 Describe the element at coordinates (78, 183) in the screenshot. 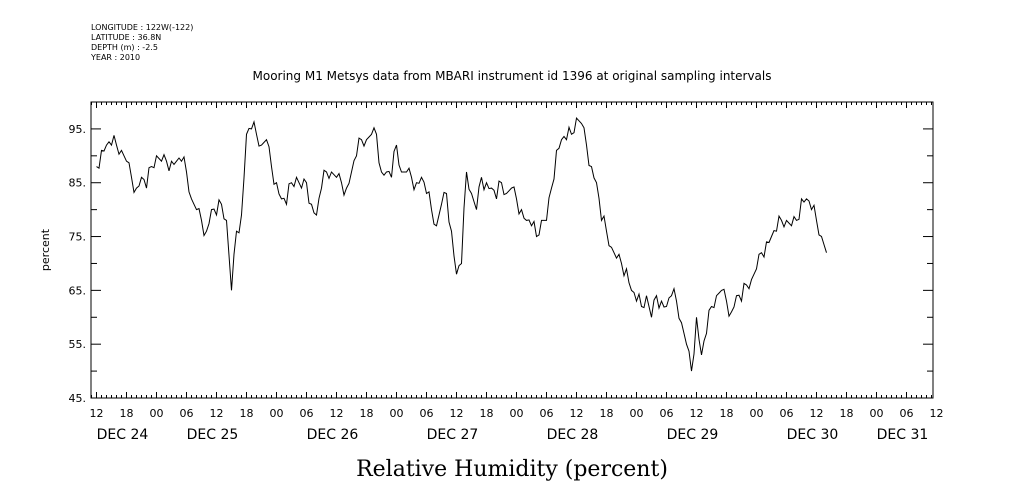

I see `y-tick-label: 85.` at that location.